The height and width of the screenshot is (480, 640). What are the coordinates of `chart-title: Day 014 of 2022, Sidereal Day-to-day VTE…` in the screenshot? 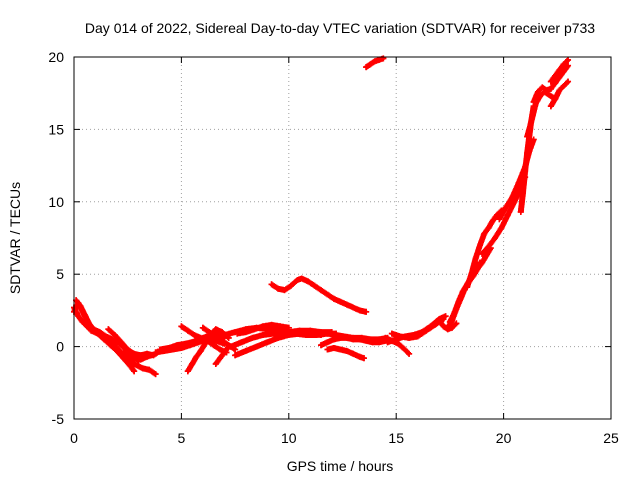 It's located at (340, 28).